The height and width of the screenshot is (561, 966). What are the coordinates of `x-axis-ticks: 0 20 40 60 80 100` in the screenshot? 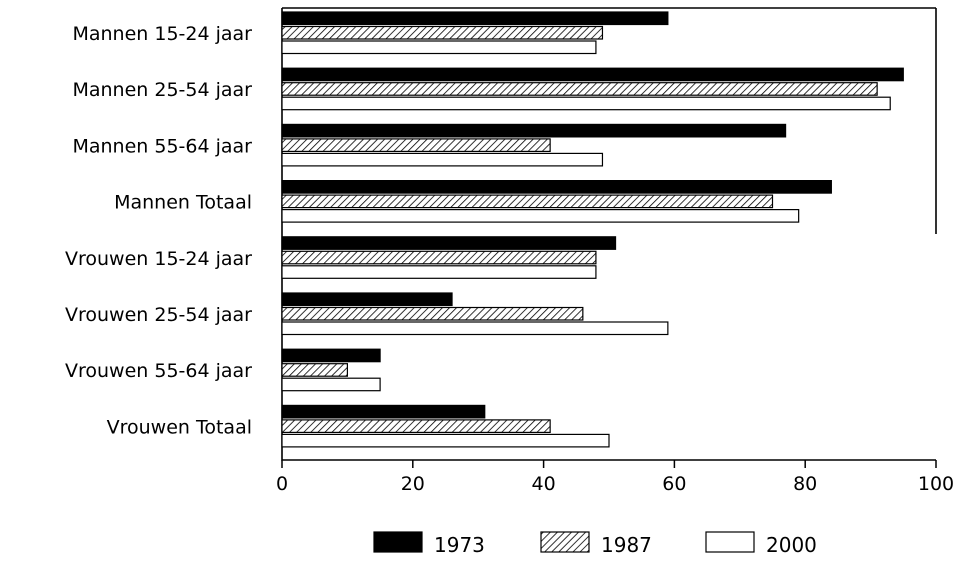 It's located at (615, 477).